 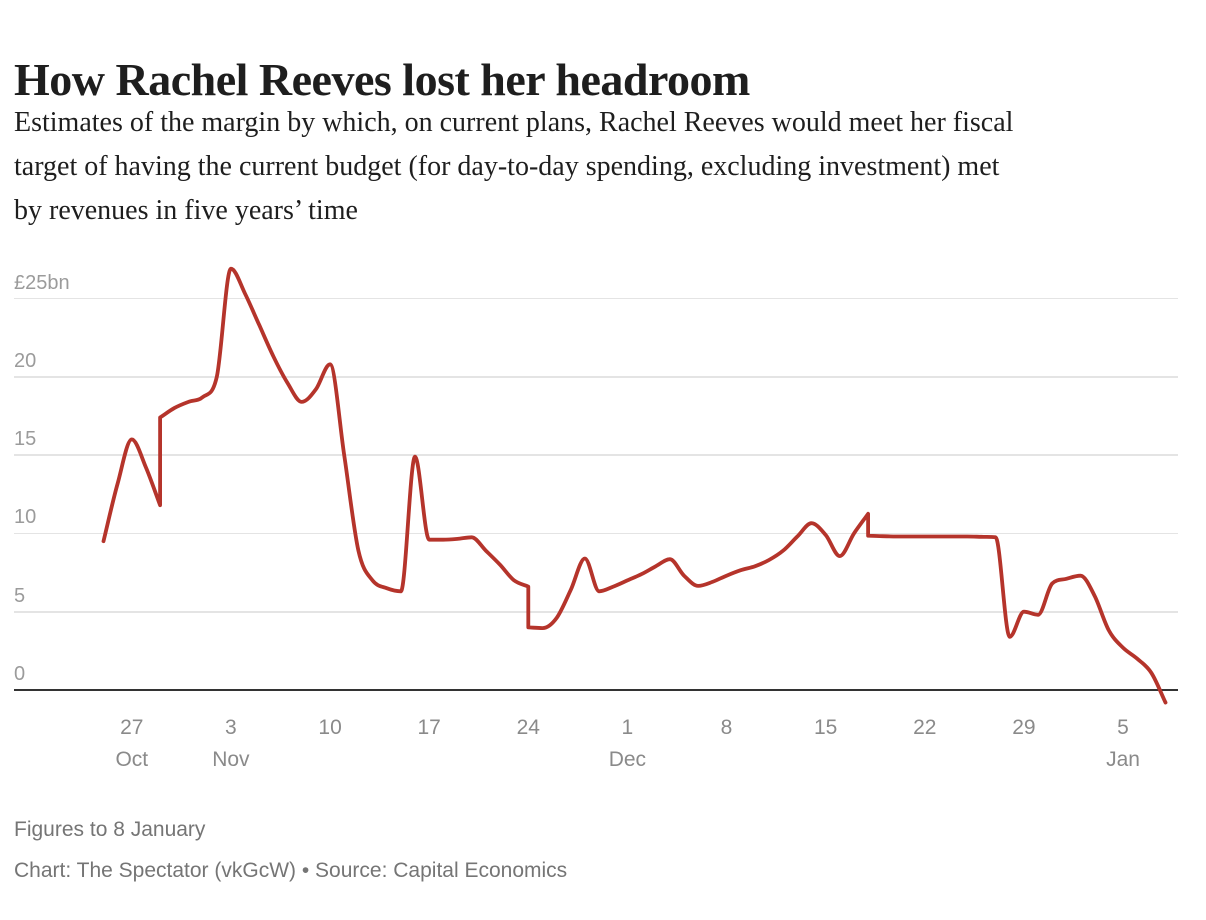 What do you see at coordinates (20, 595) in the screenshot?
I see `y-axis-label: 5` at bounding box center [20, 595].